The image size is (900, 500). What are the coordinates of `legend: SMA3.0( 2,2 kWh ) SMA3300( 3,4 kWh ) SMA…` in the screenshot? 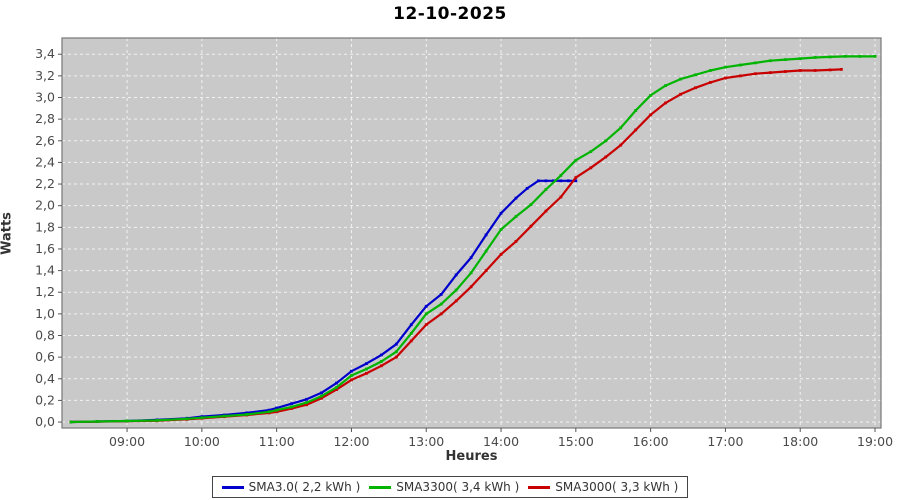 It's located at (450, 487).